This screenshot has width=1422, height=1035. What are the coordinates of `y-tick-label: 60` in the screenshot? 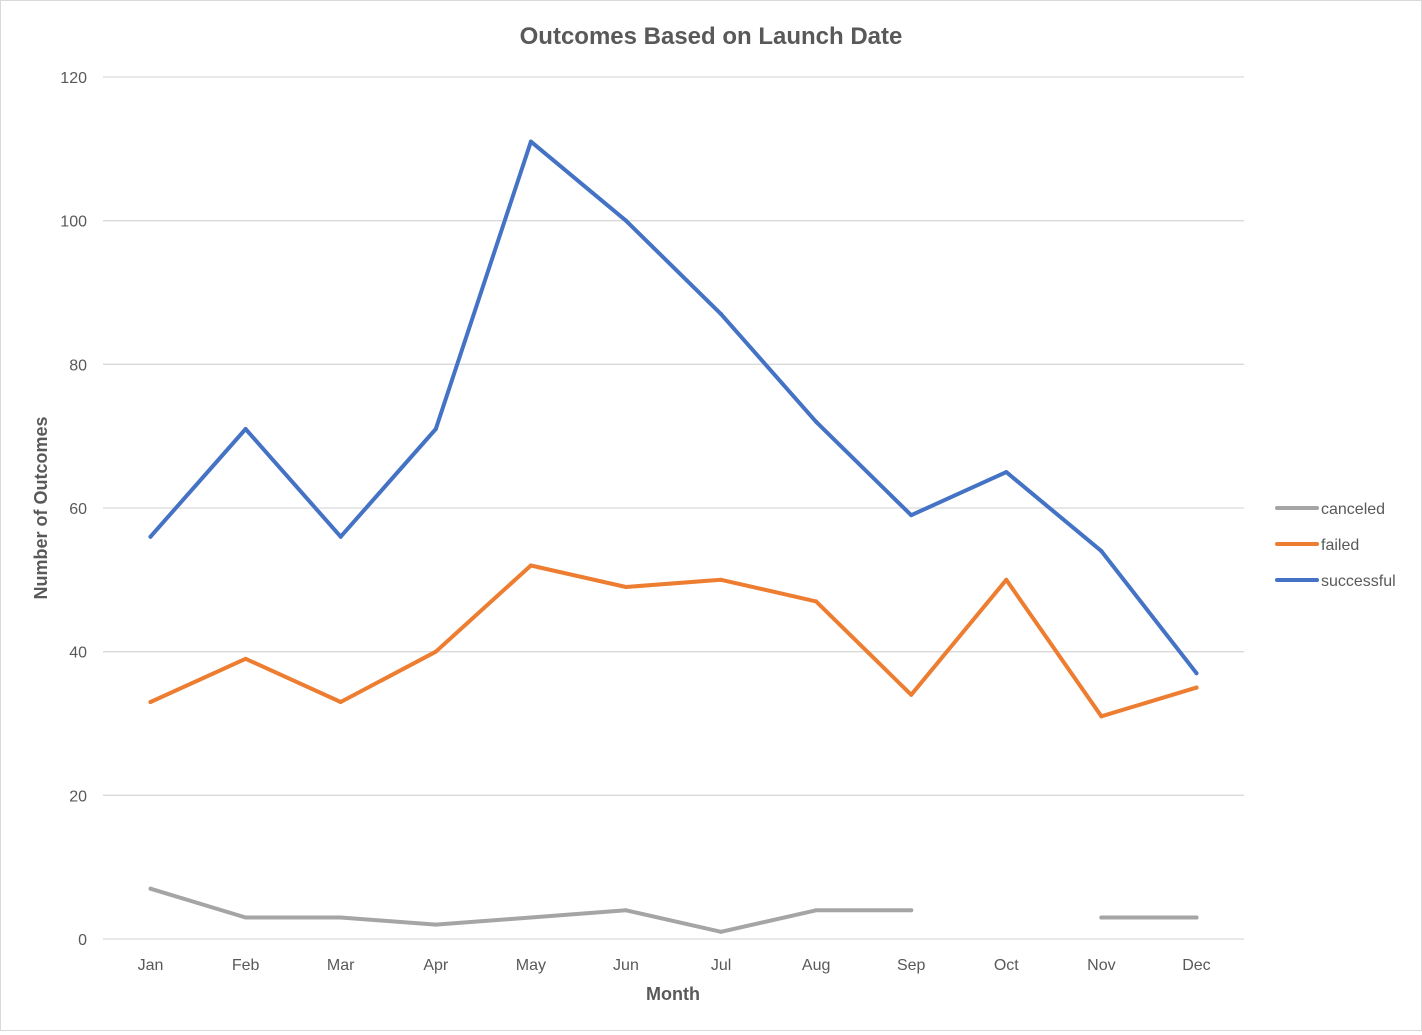 It's located at (78, 509).